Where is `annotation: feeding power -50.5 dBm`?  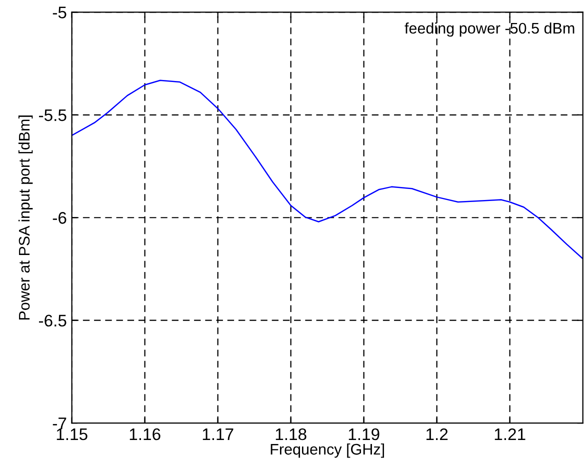 annotation: feeding power -50.5 dBm is located at coordinates (489, 29).